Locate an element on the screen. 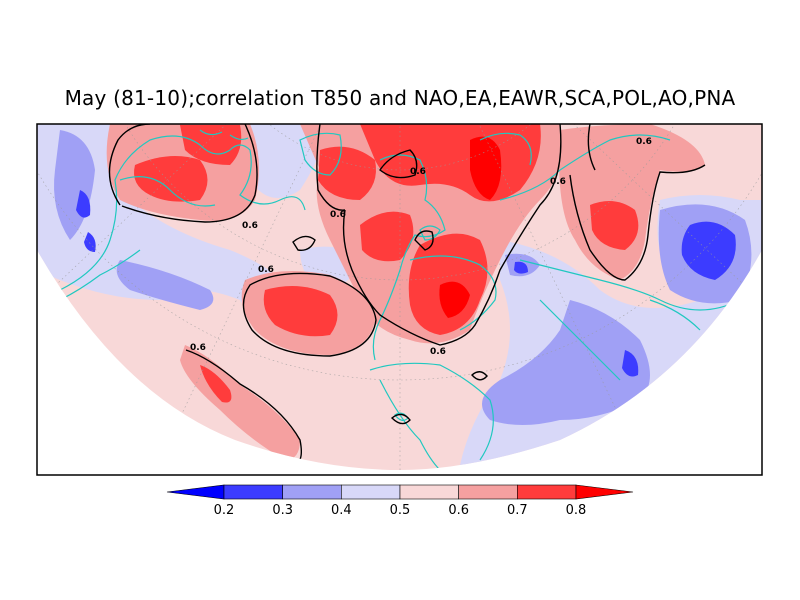 This screenshot has height=600, width=800. colorbar-tick-label: 0.3 is located at coordinates (282, 510).